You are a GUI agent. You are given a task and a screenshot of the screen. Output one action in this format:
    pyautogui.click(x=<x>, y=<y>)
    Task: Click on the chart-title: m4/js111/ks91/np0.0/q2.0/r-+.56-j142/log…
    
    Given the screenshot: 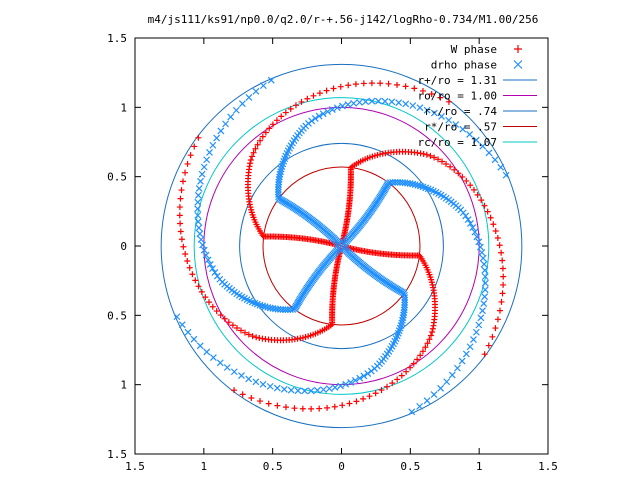 What is the action you would take?
    pyautogui.click(x=343, y=19)
    